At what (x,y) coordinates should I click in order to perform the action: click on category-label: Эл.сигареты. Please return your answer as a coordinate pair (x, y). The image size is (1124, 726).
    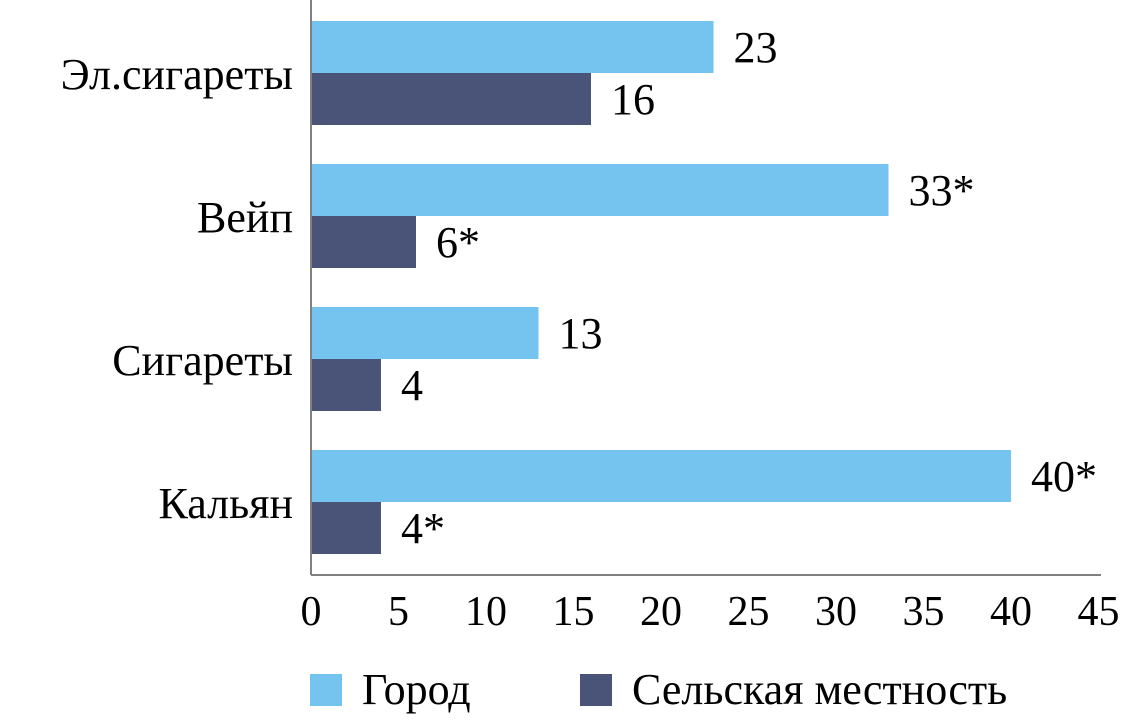
    Looking at the image, I should click on (177, 74).